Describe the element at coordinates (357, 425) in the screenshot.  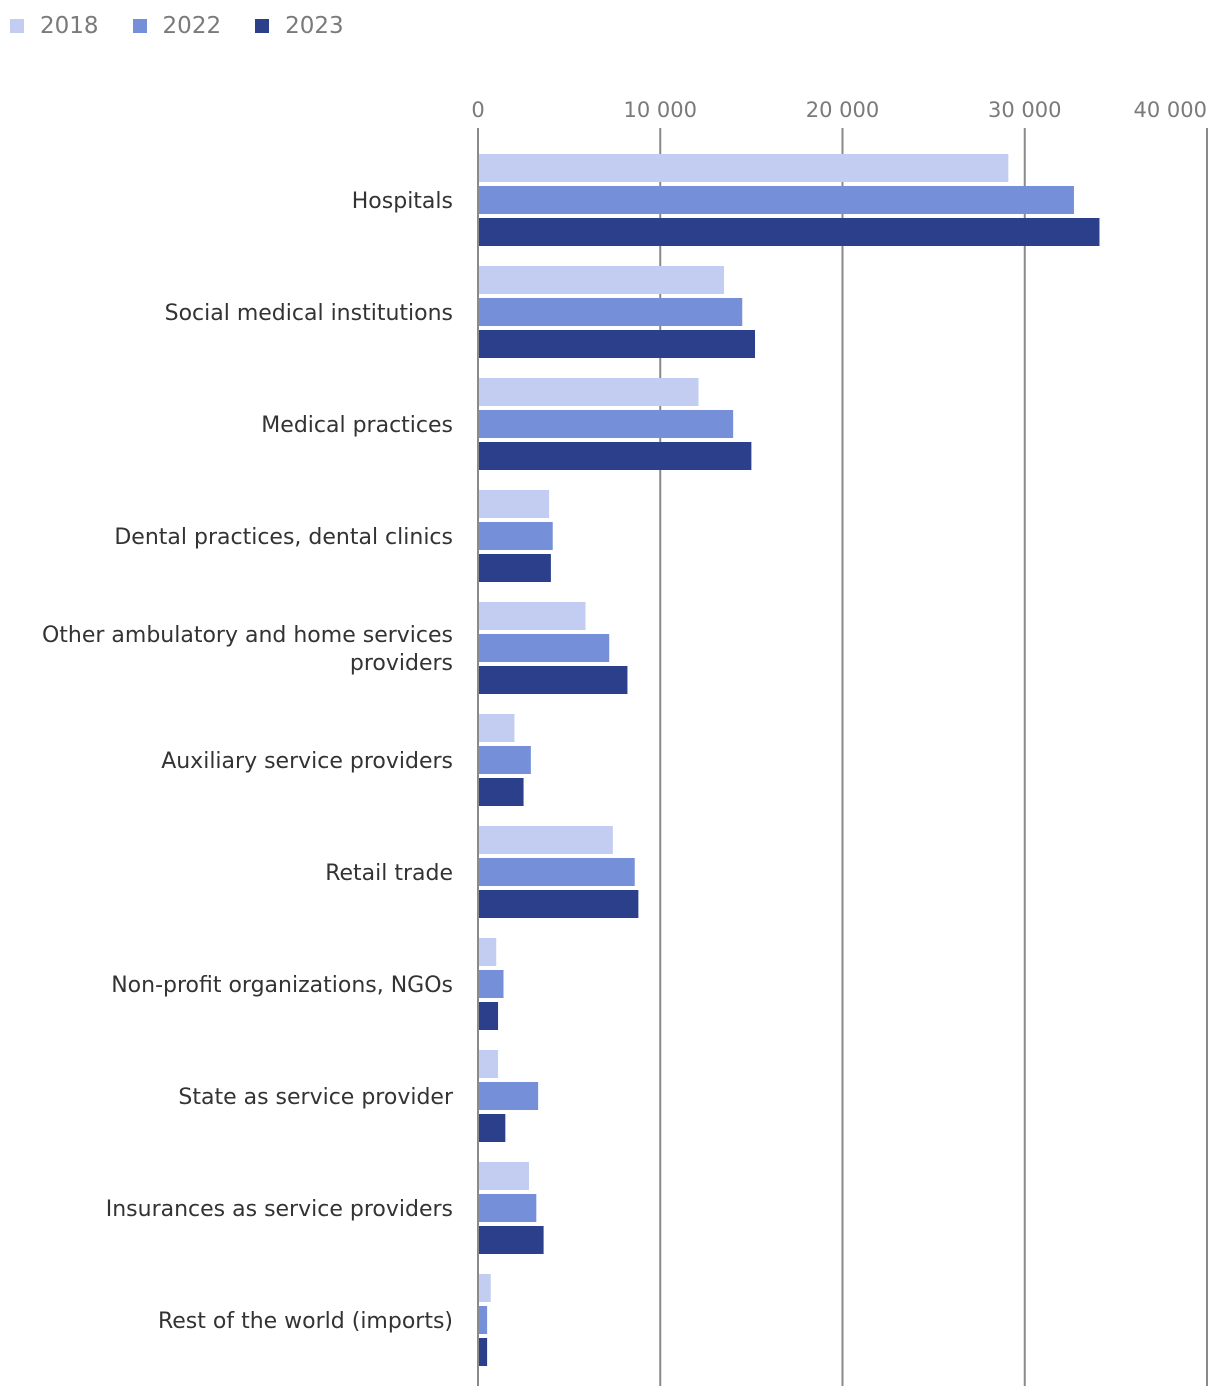
I see `category-label: Medical practices` at that location.